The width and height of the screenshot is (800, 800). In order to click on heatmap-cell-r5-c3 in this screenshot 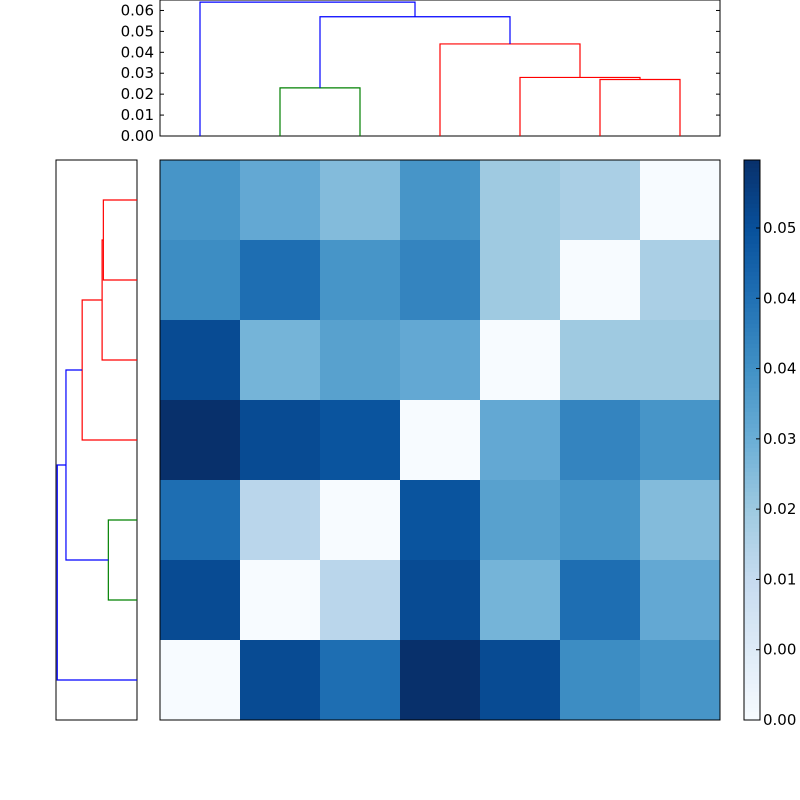, I will do `click(440, 600)`.